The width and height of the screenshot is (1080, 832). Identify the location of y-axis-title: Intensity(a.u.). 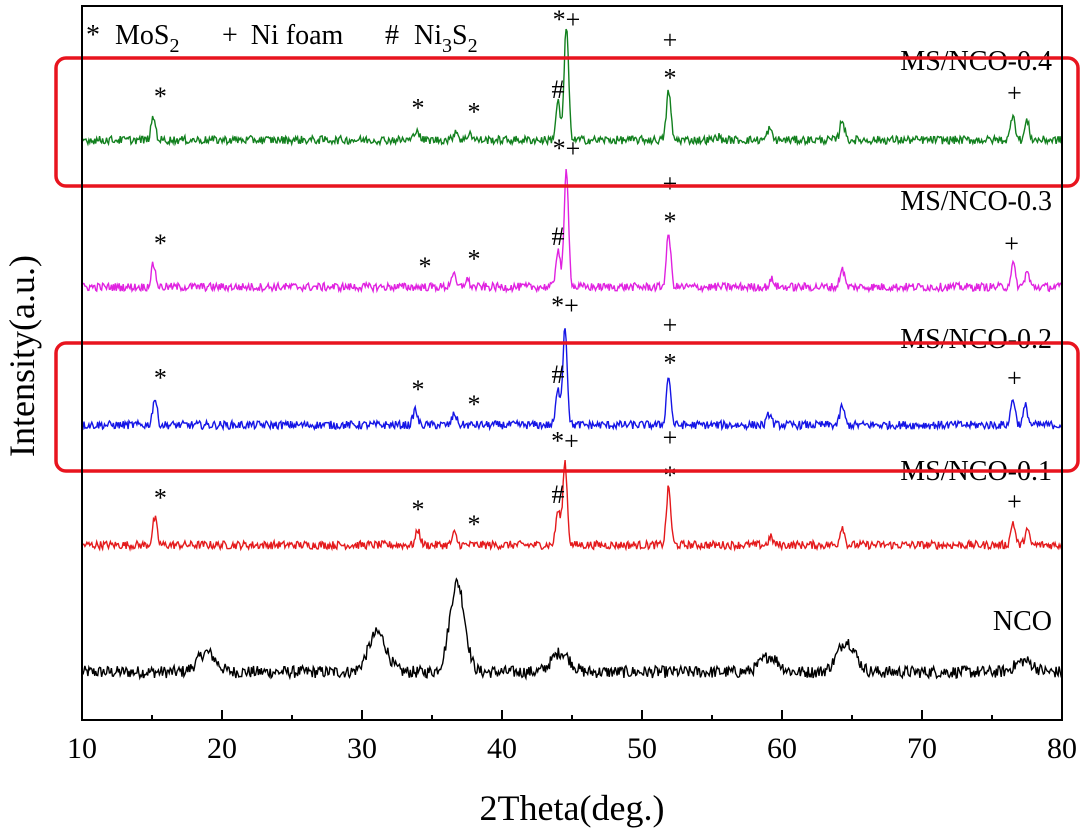
(22, 356).